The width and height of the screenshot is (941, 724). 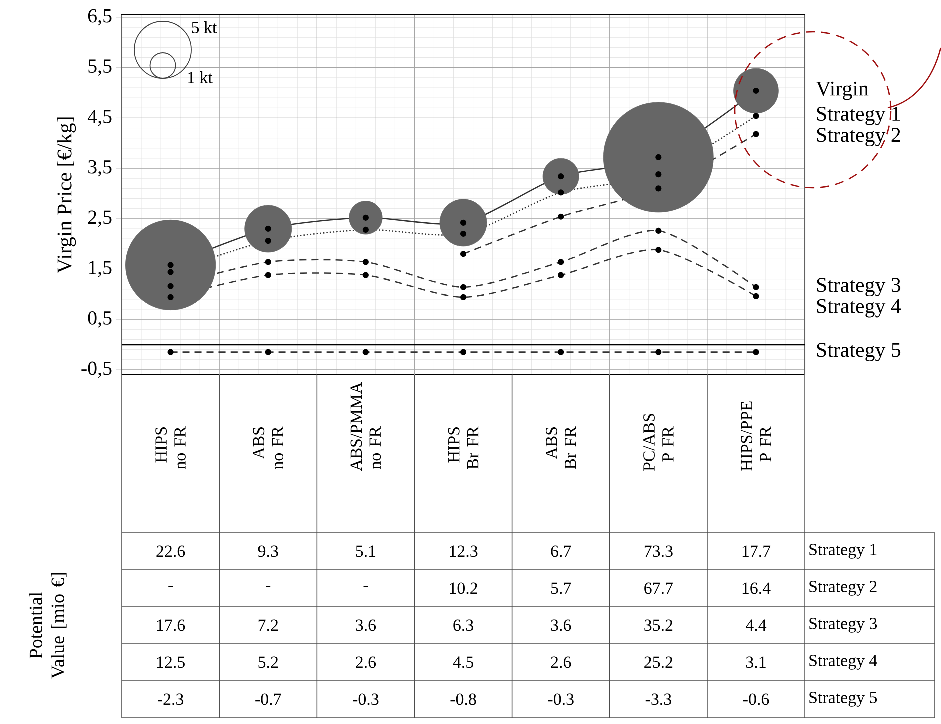 I want to click on x-tick-label: ABS no FR, so click(x=268, y=448).